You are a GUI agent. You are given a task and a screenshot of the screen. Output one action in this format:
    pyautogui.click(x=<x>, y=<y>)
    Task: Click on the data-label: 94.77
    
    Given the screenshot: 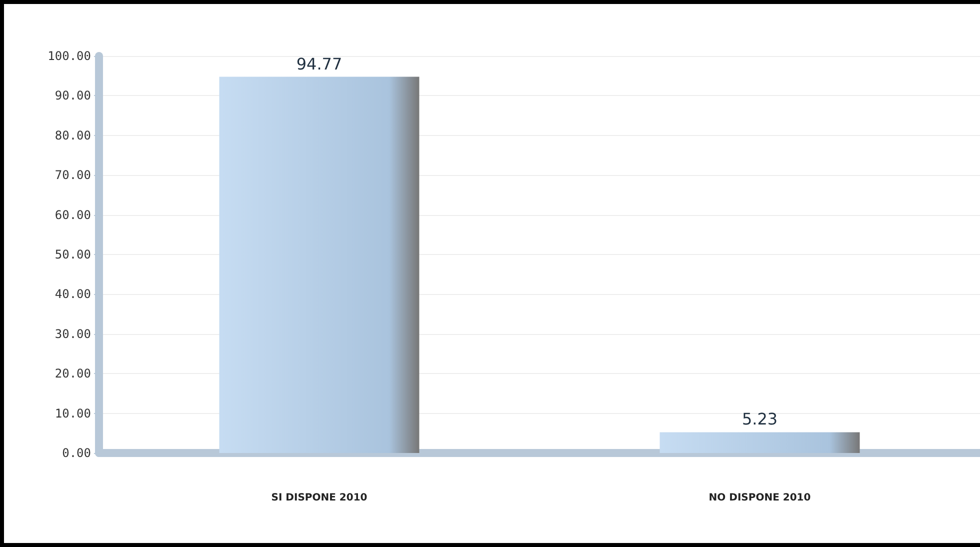 What is the action you would take?
    pyautogui.click(x=319, y=64)
    